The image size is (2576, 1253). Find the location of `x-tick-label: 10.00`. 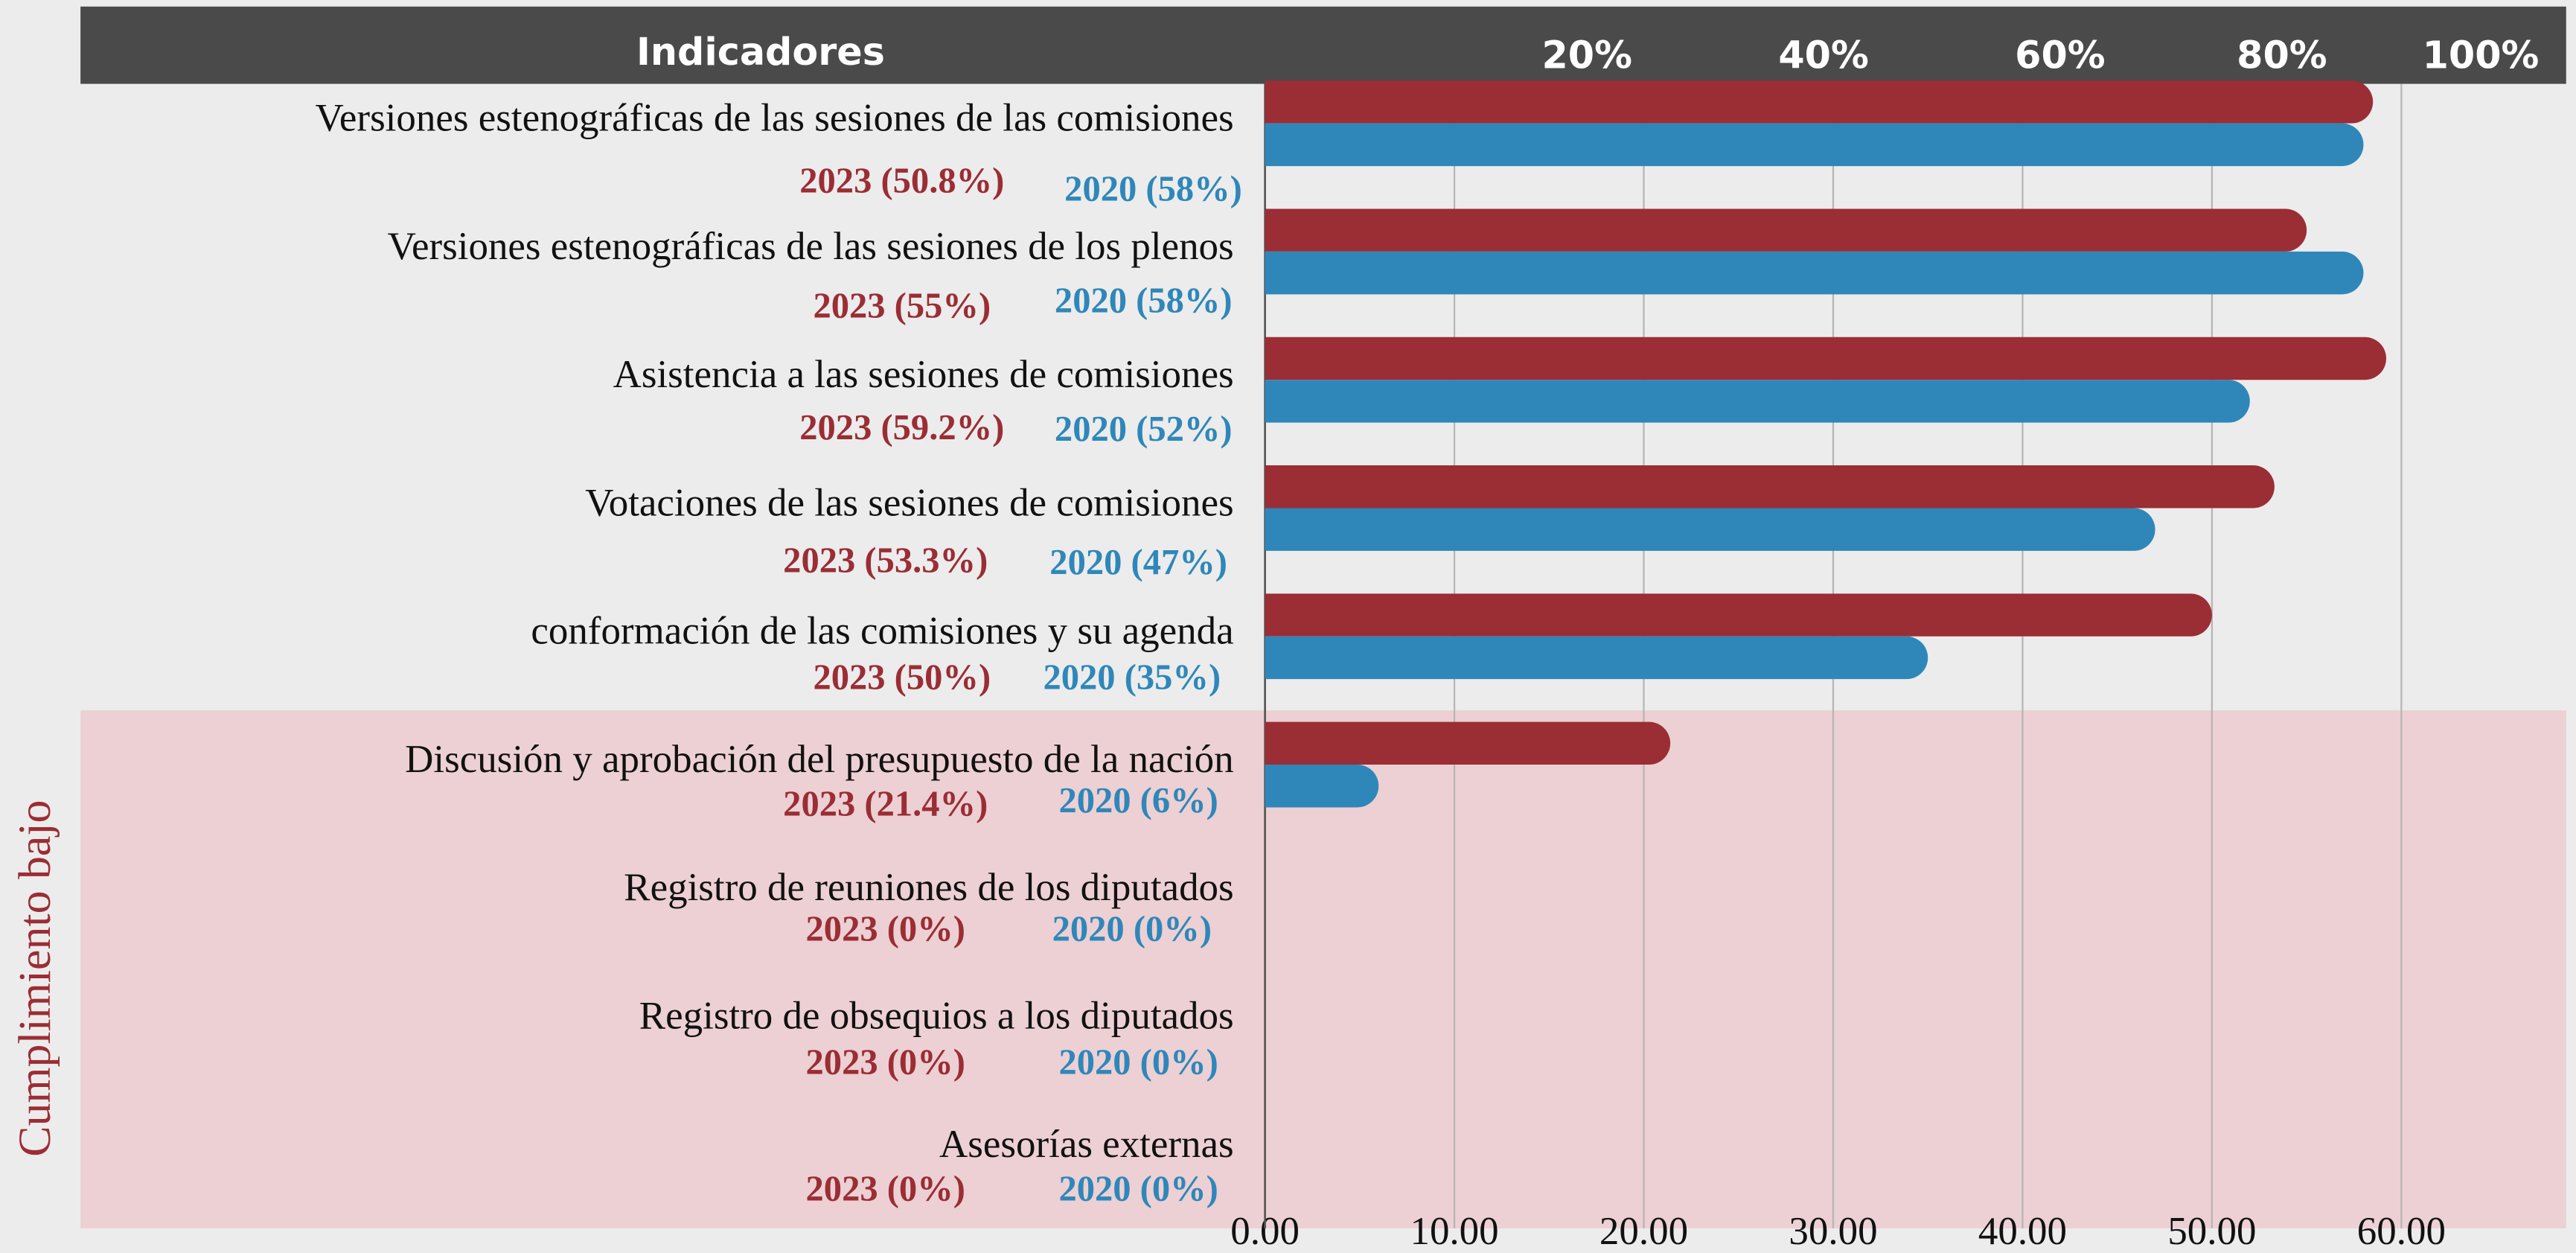

x-tick-label: 10.00 is located at coordinates (1454, 1231).